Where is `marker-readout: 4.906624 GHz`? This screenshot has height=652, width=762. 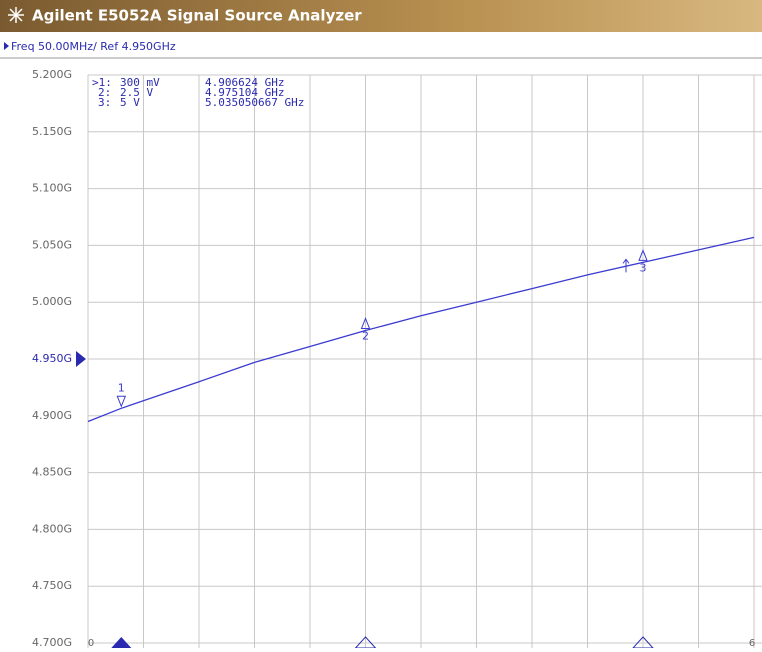 marker-readout: 4.906624 GHz is located at coordinates (244, 82).